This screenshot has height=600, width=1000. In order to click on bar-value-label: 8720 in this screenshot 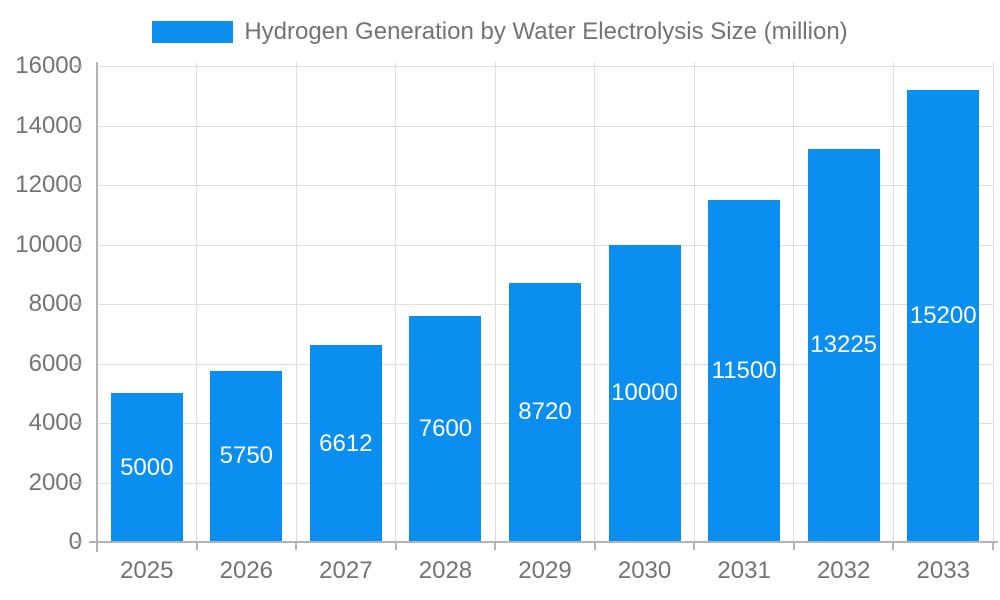, I will do `click(545, 412)`.